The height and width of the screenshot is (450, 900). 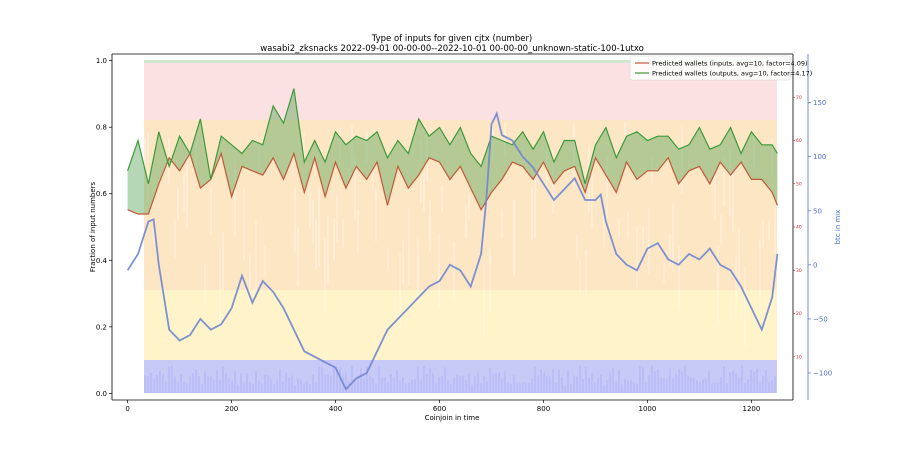 What do you see at coordinates (799, 357) in the screenshot?
I see `y2-tick-label: 10` at bounding box center [799, 357].